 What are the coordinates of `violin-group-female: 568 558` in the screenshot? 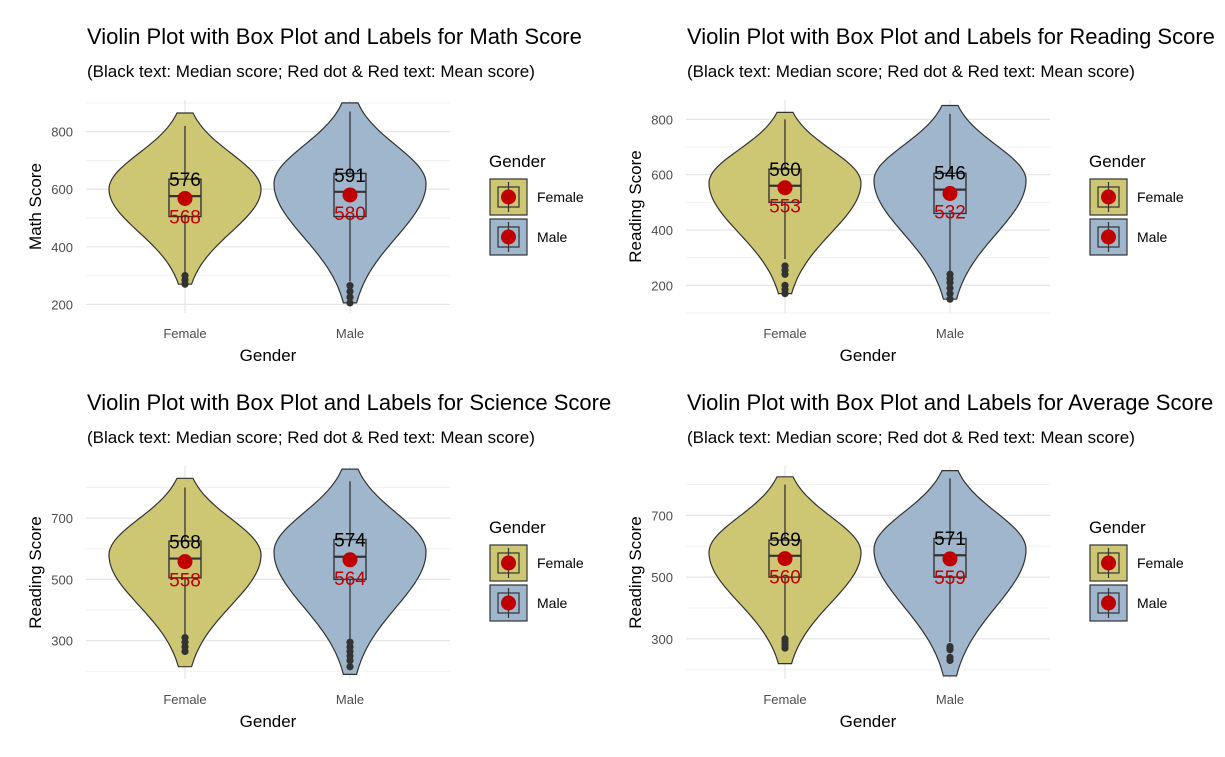 It's located at (185, 572).